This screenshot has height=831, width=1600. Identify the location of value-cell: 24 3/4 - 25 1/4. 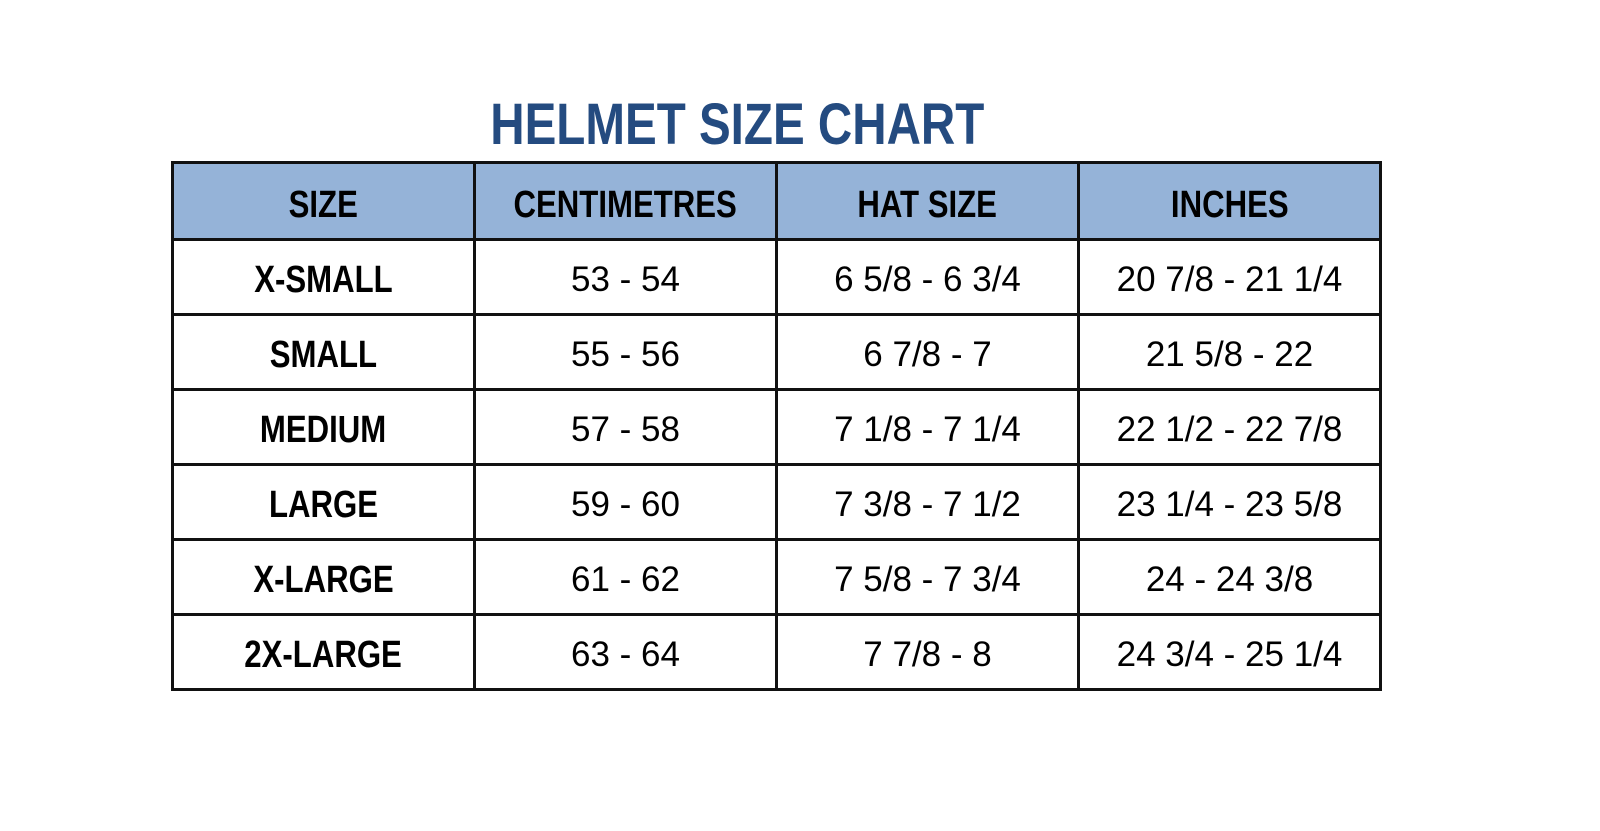
(1229, 652).